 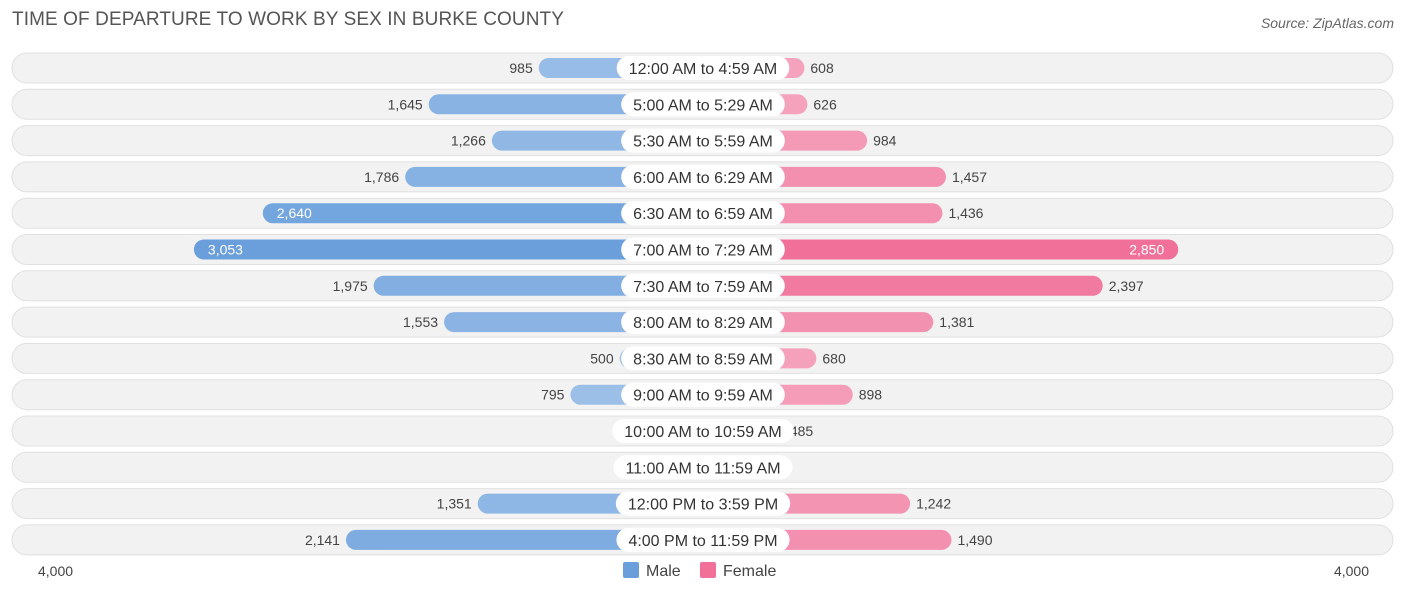 I want to click on category-label: 12:00 PM to 3:59 PM, so click(x=703, y=505).